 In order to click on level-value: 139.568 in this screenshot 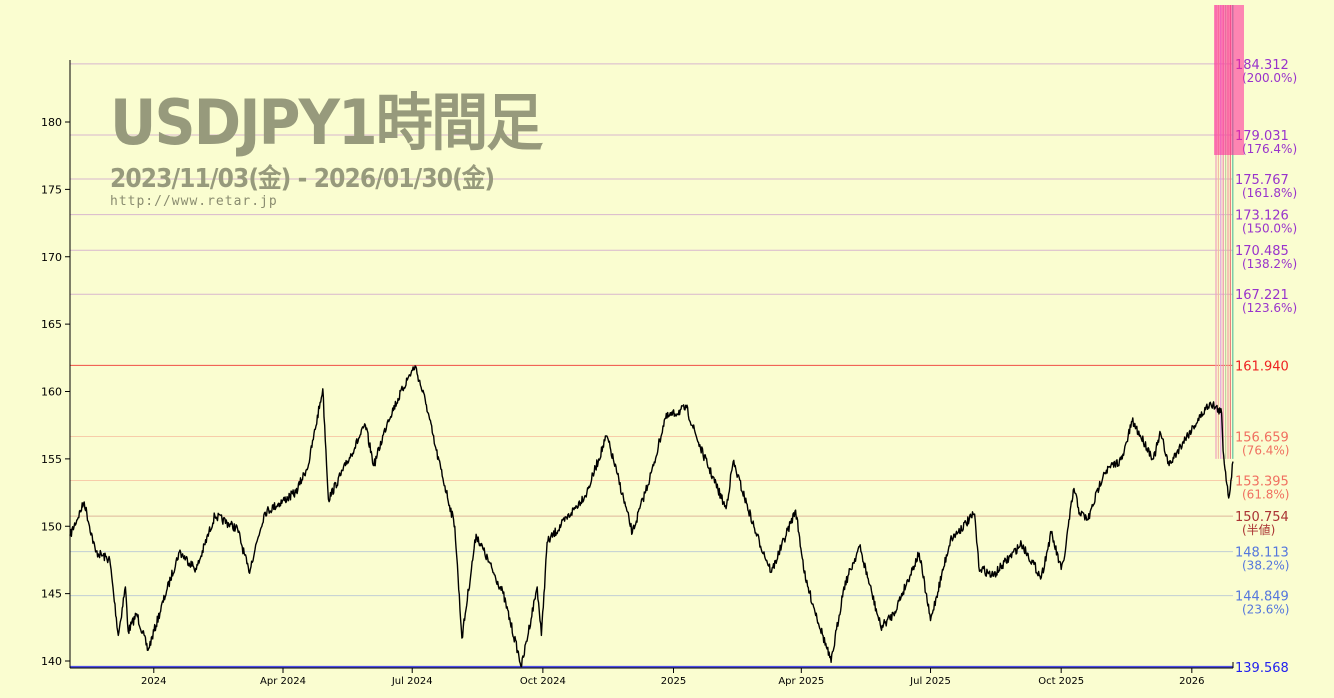, I will do `click(1262, 668)`.